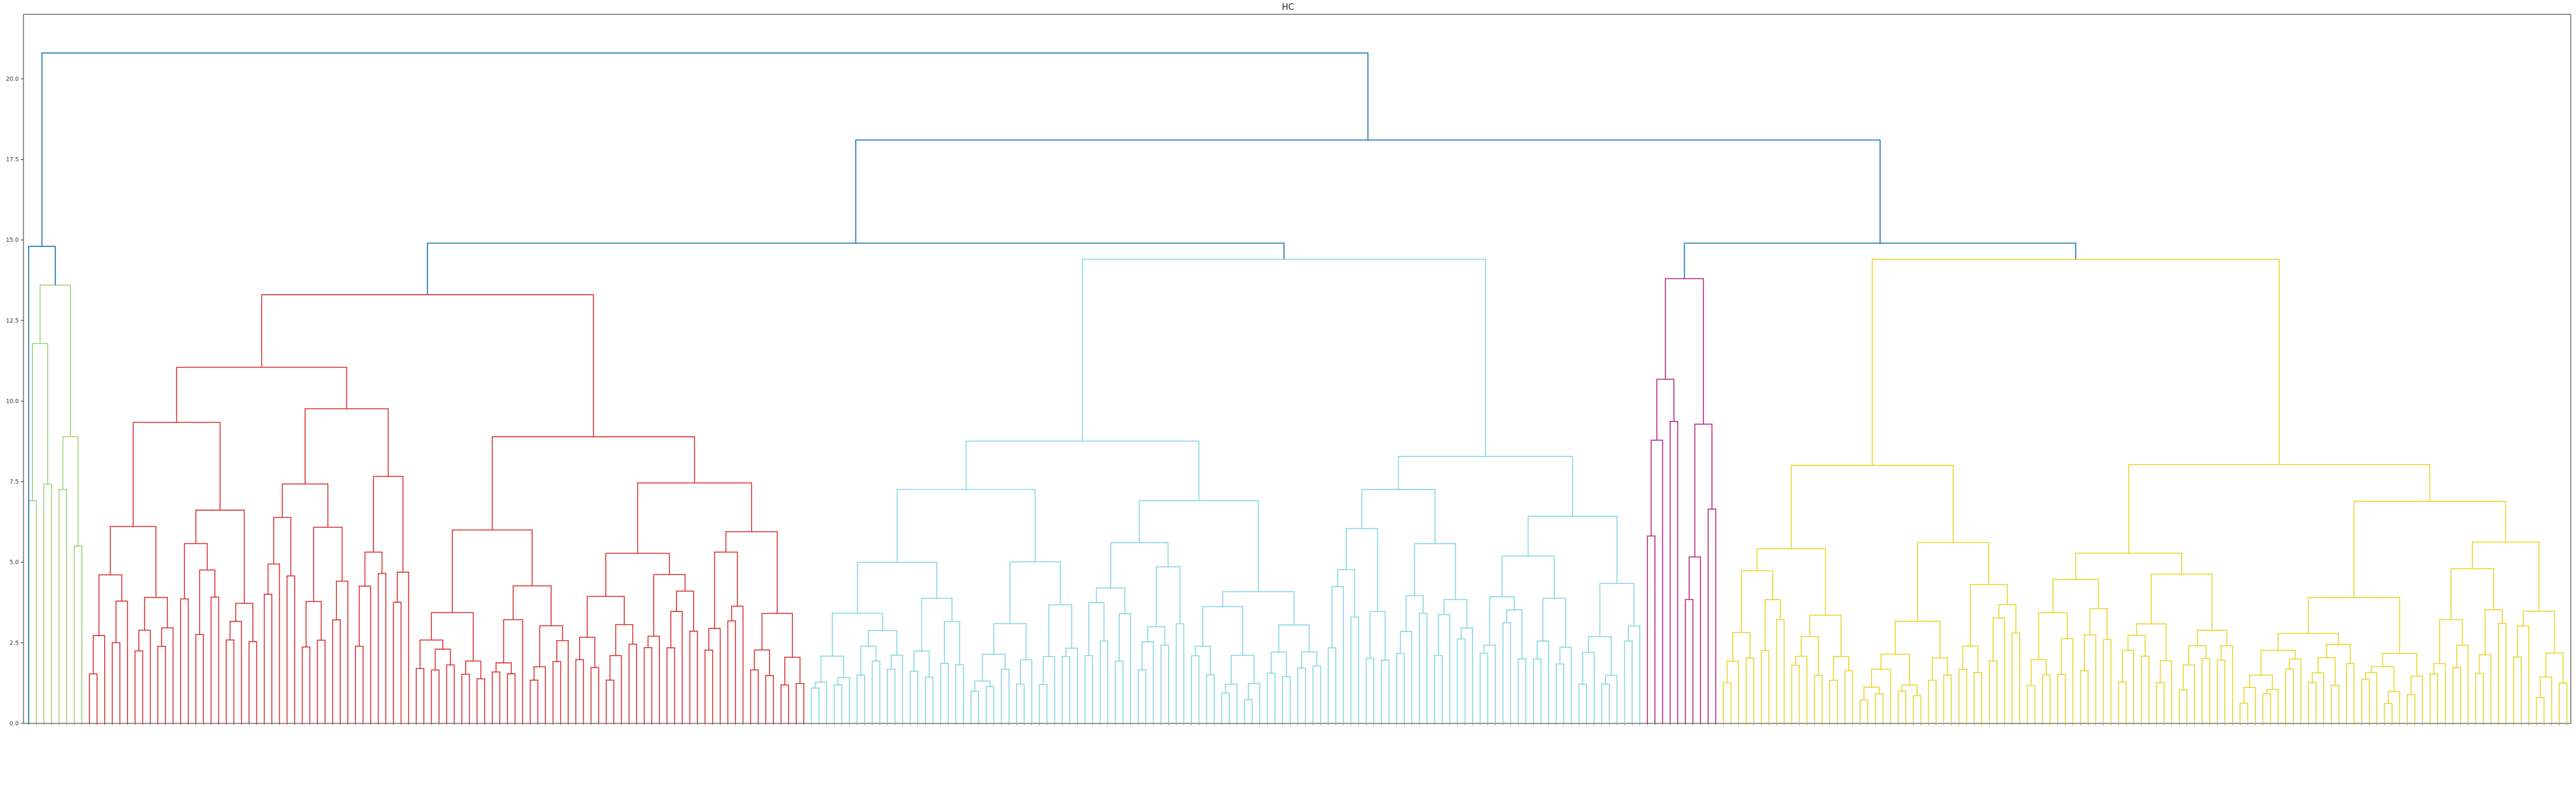 This screenshot has width=2576, height=799. Describe the element at coordinates (15, 483) in the screenshot. I see `y-tick-label: 7.5` at that location.